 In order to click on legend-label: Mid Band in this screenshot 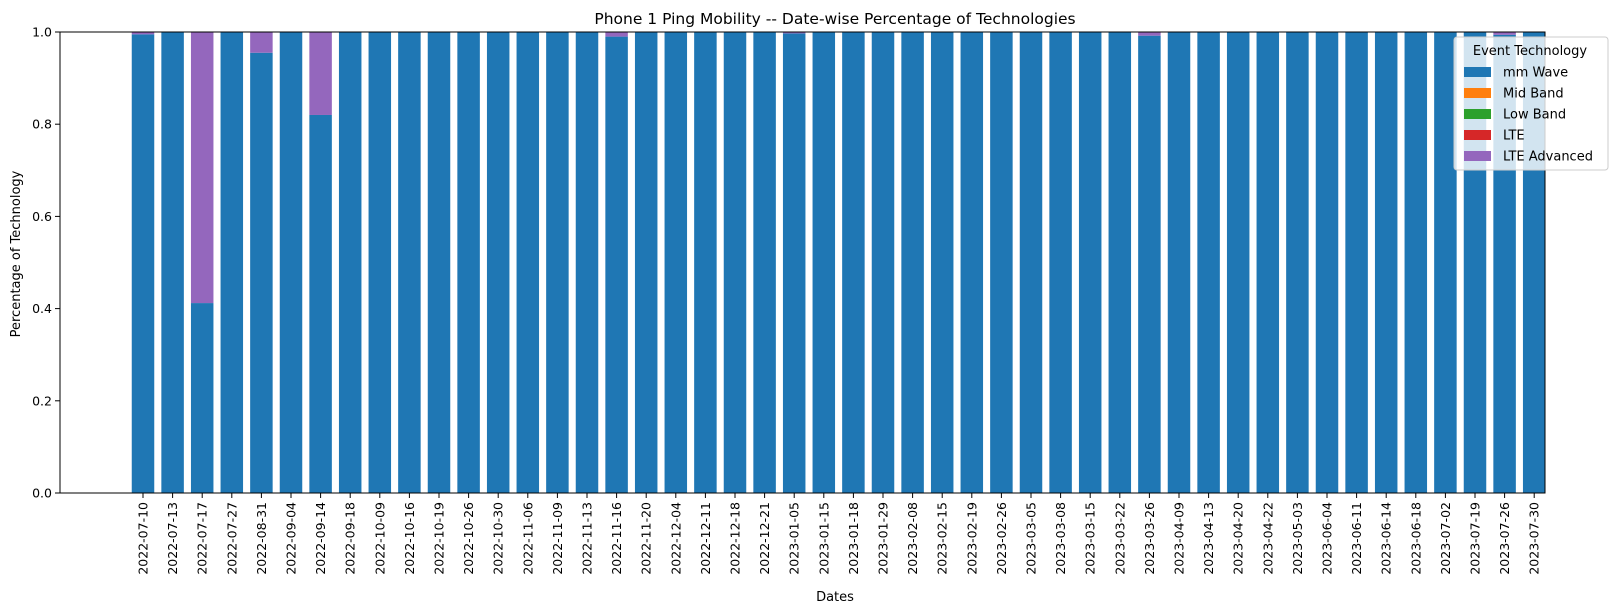, I will do `click(1533, 94)`.